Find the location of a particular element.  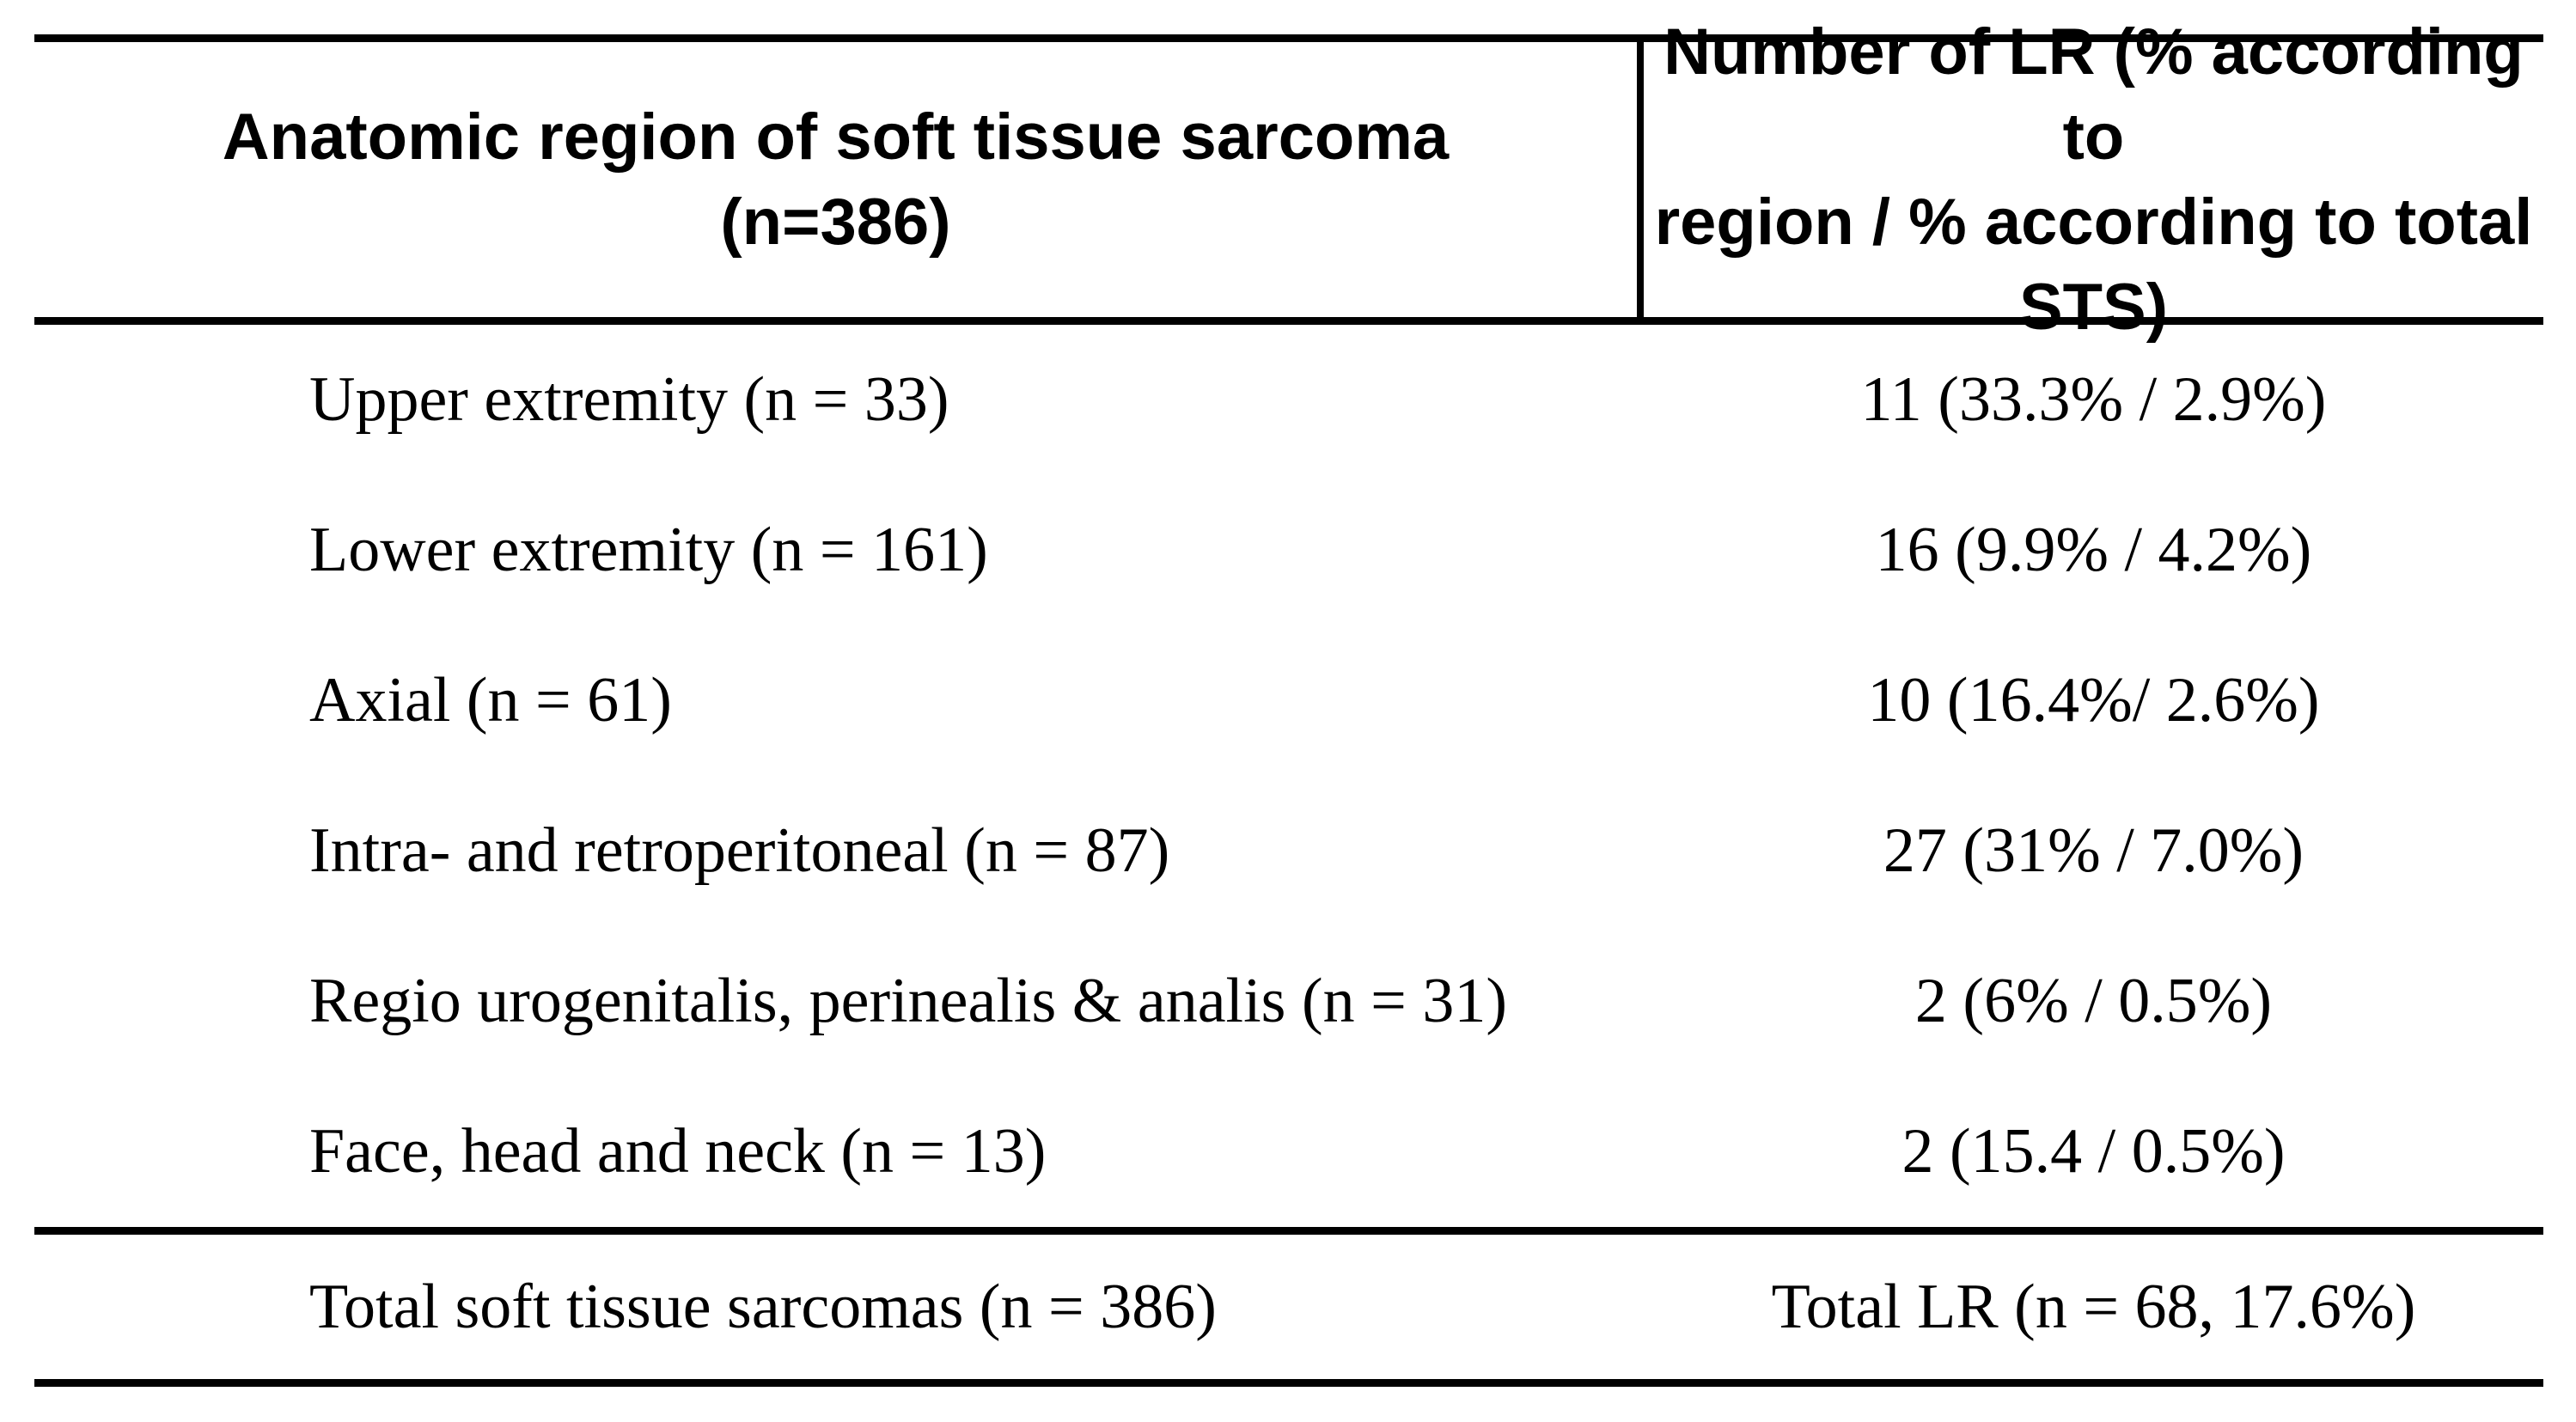

total-lr-cell: Total LR (n = 68, 17.6%) is located at coordinates (2093, 1306).